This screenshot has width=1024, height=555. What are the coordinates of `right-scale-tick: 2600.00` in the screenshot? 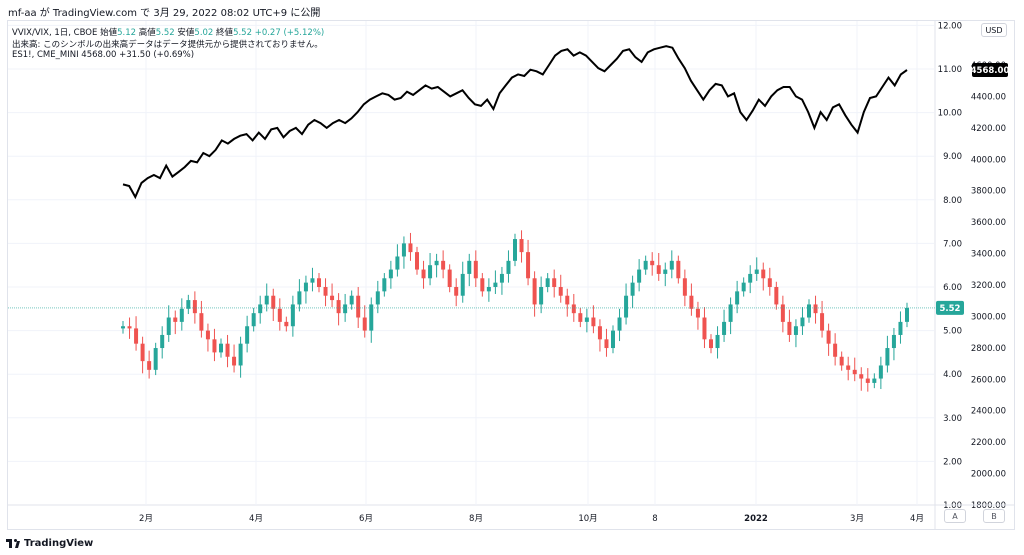 It's located at (988, 380).